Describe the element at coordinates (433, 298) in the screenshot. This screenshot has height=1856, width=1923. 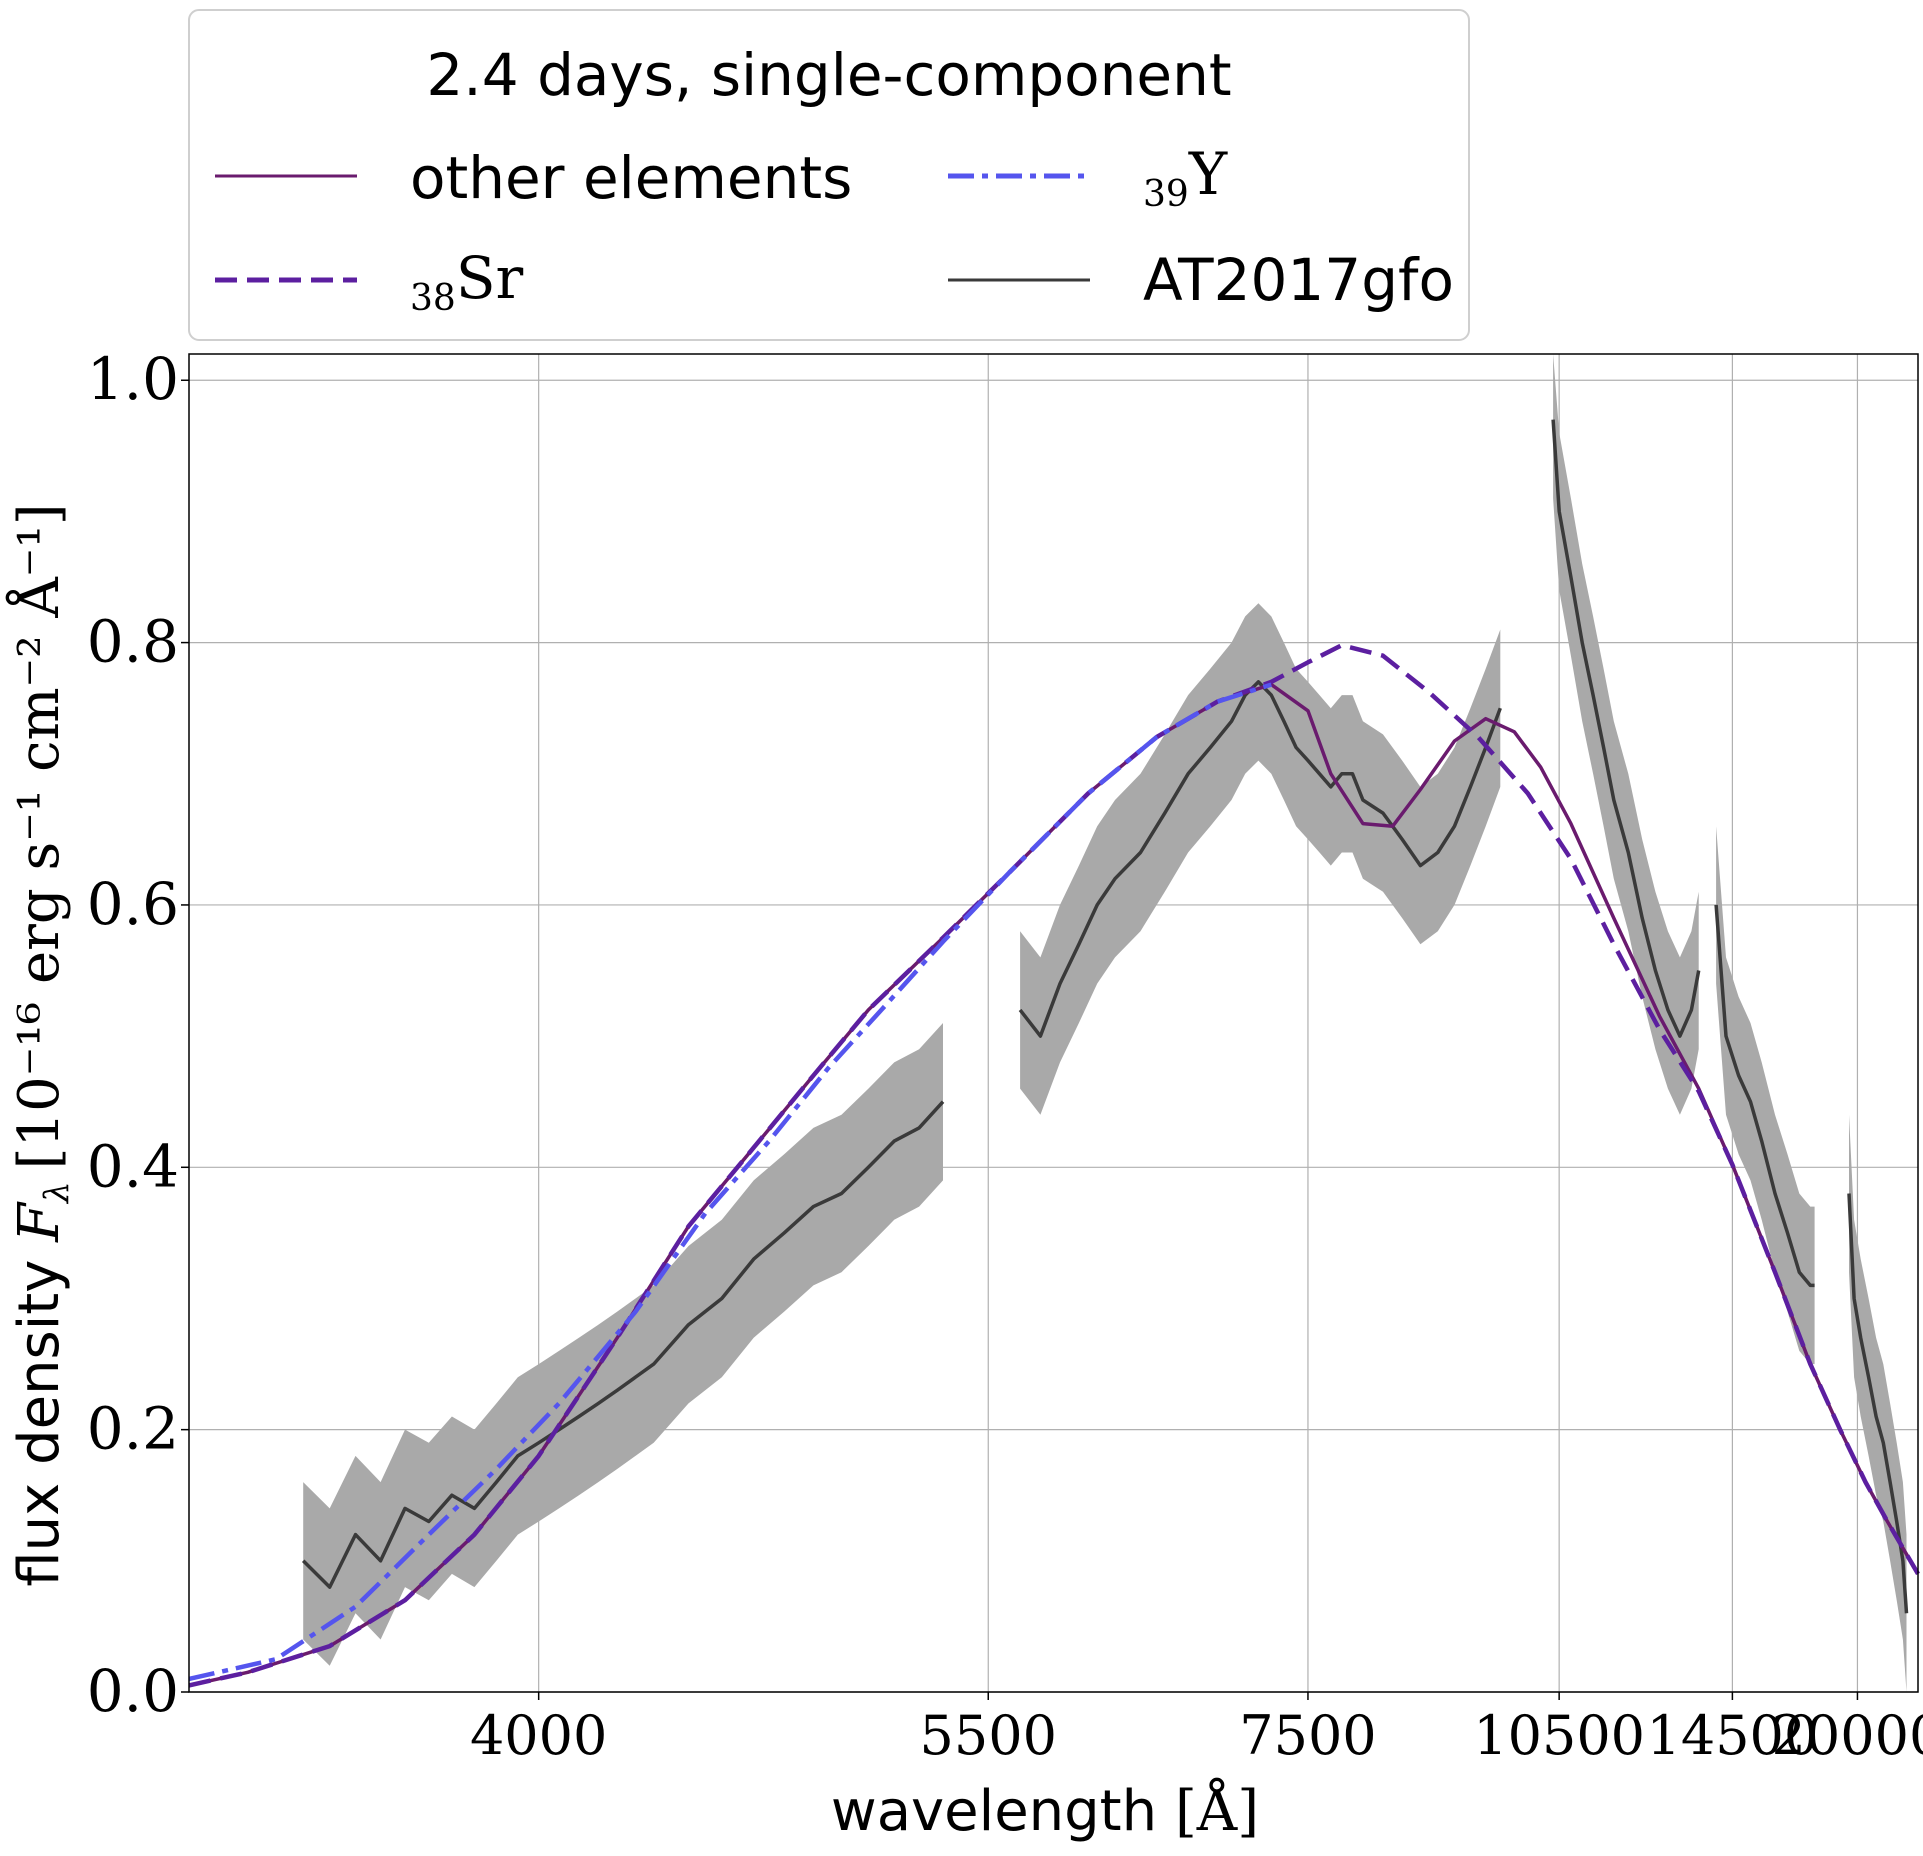
I see `legend-label-sr-sub: 38` at that location.